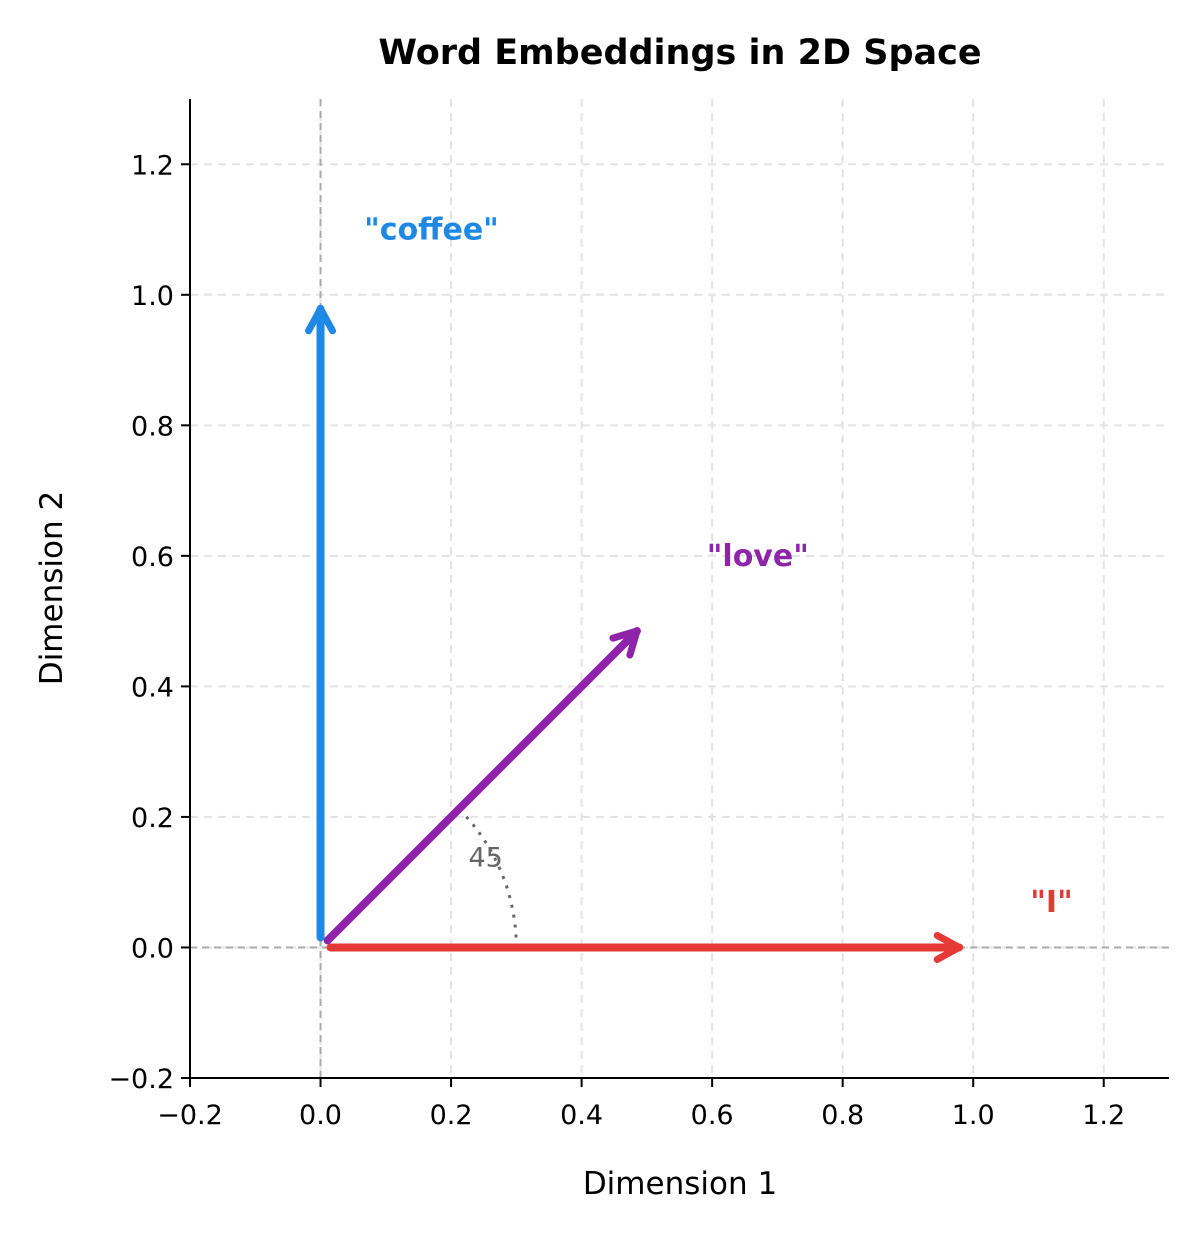 The width and height of the screenshot is (1199, 1234). I want to click on x-tick-label: 1.0, so click(973, 1115).